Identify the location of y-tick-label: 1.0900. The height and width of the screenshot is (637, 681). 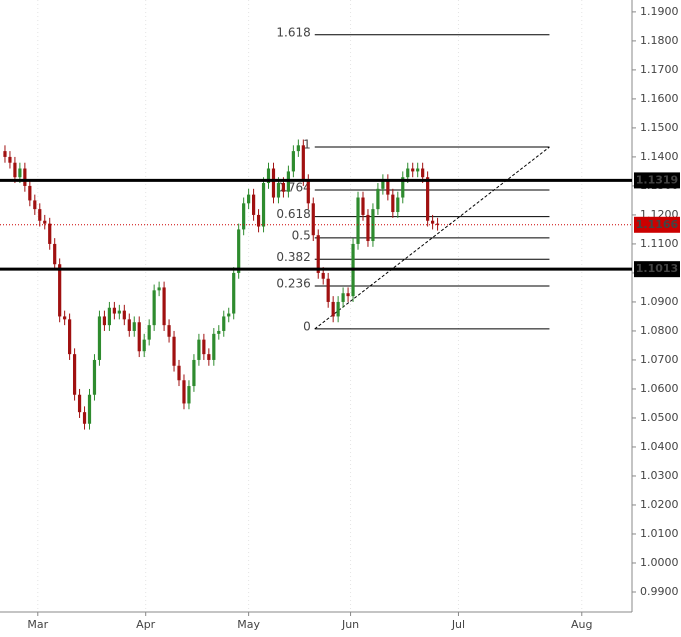
(659, 301).